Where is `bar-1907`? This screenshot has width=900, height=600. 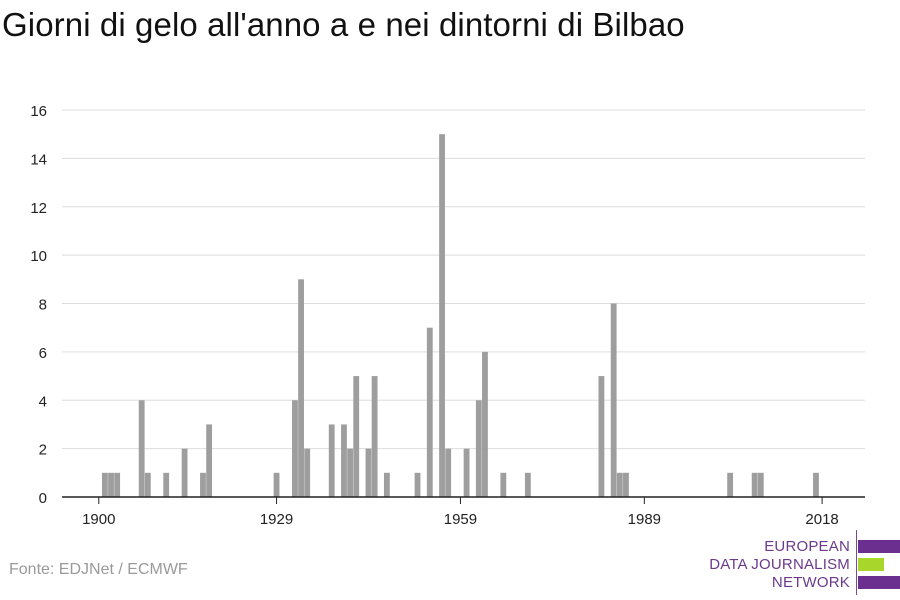 bar-1907 is located at coordinates (141, 448).